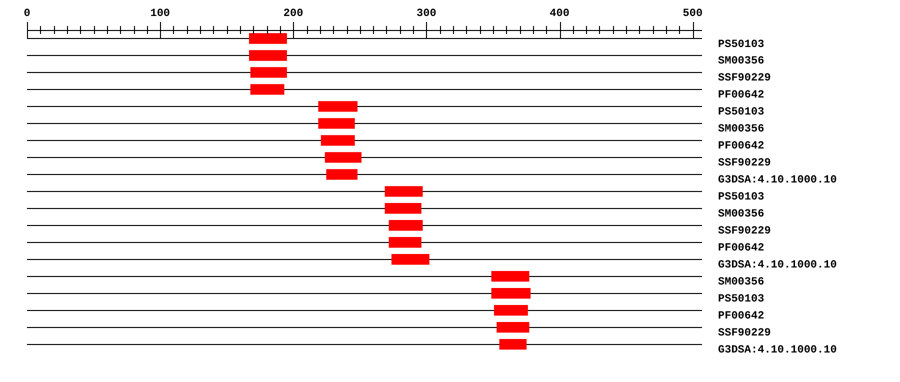 This screenshot has width=900, height=382. I want to click on x-tick-label: 100, so click(160, 14).